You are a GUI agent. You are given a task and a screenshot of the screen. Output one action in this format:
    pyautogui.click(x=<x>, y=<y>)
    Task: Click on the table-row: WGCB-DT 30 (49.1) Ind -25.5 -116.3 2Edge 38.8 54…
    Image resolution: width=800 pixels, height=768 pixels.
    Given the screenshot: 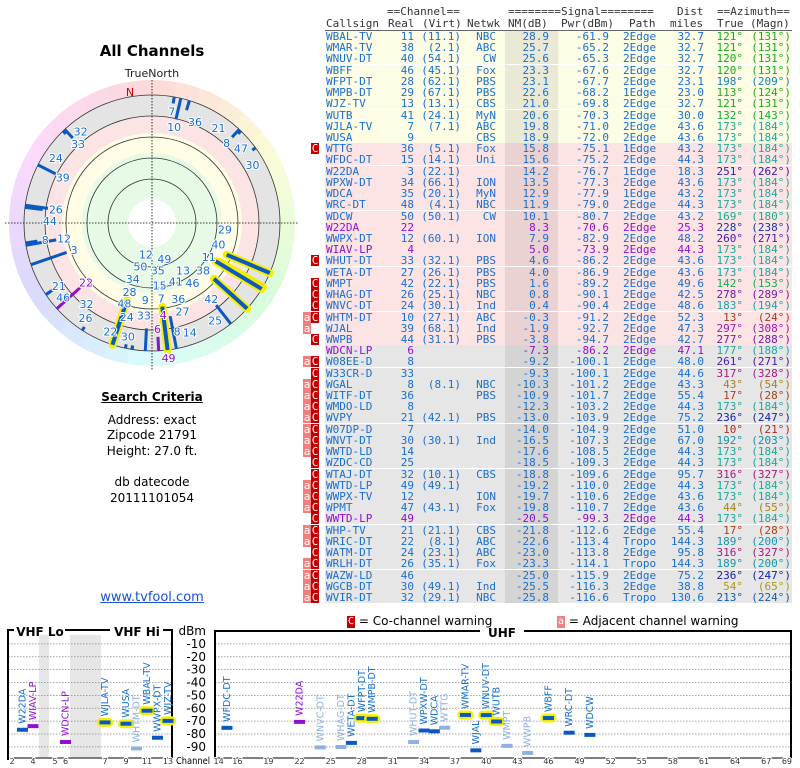 What is the action you would take?
    pyautogui.click(x=558, y=586)
    